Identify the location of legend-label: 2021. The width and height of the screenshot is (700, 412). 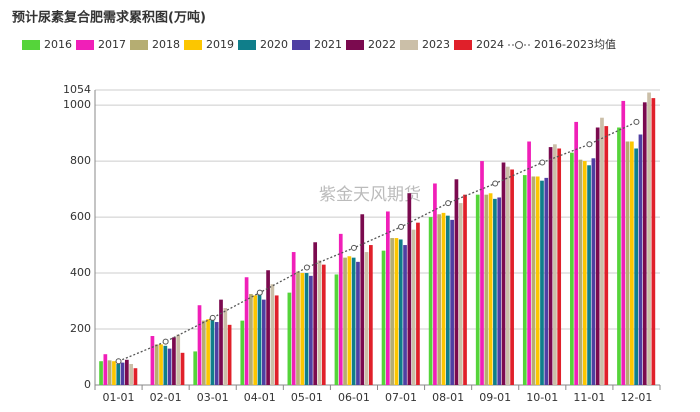
(328, 44).